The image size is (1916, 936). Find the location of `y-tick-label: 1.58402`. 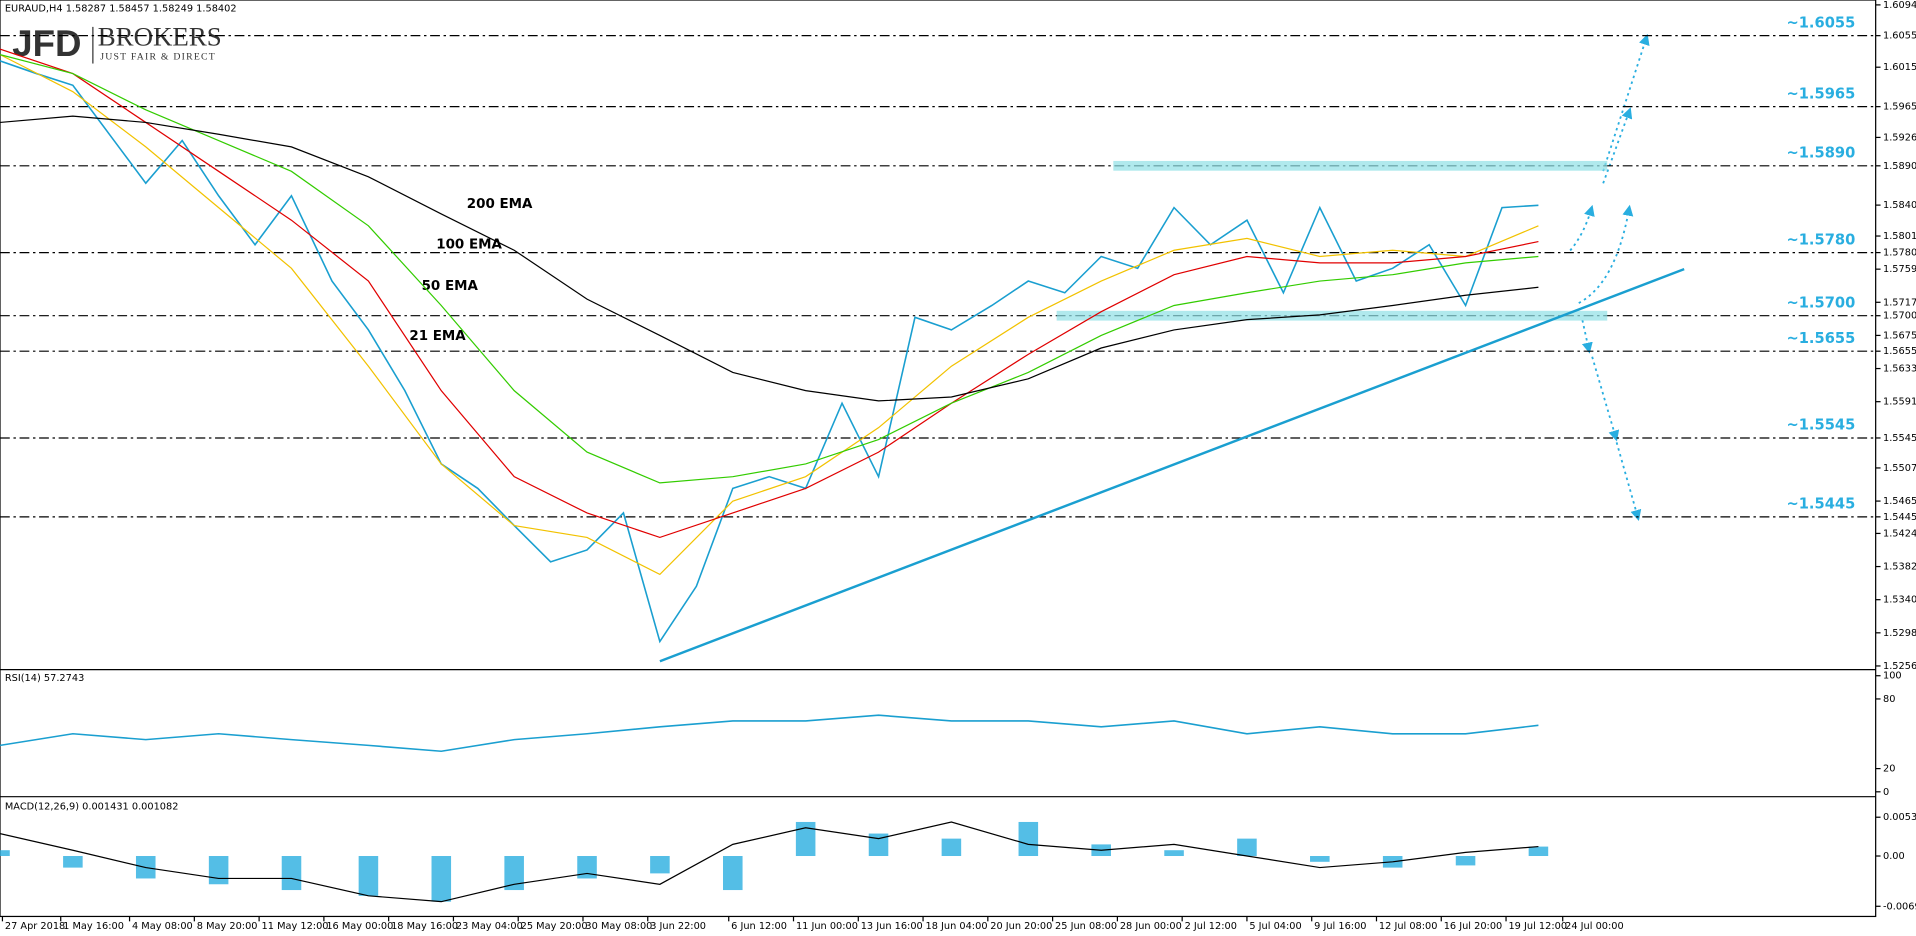

y-tick-label: 1.58402 is located at coordinates (1899, 205).